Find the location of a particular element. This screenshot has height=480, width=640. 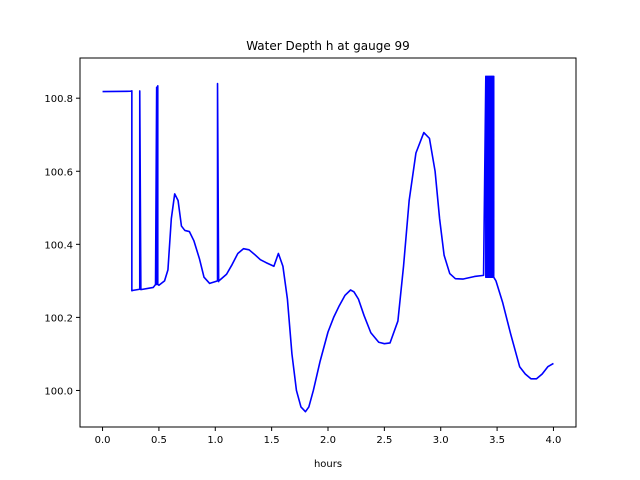

y-tick-label: 100.8 is located at coordinates (58, 99).